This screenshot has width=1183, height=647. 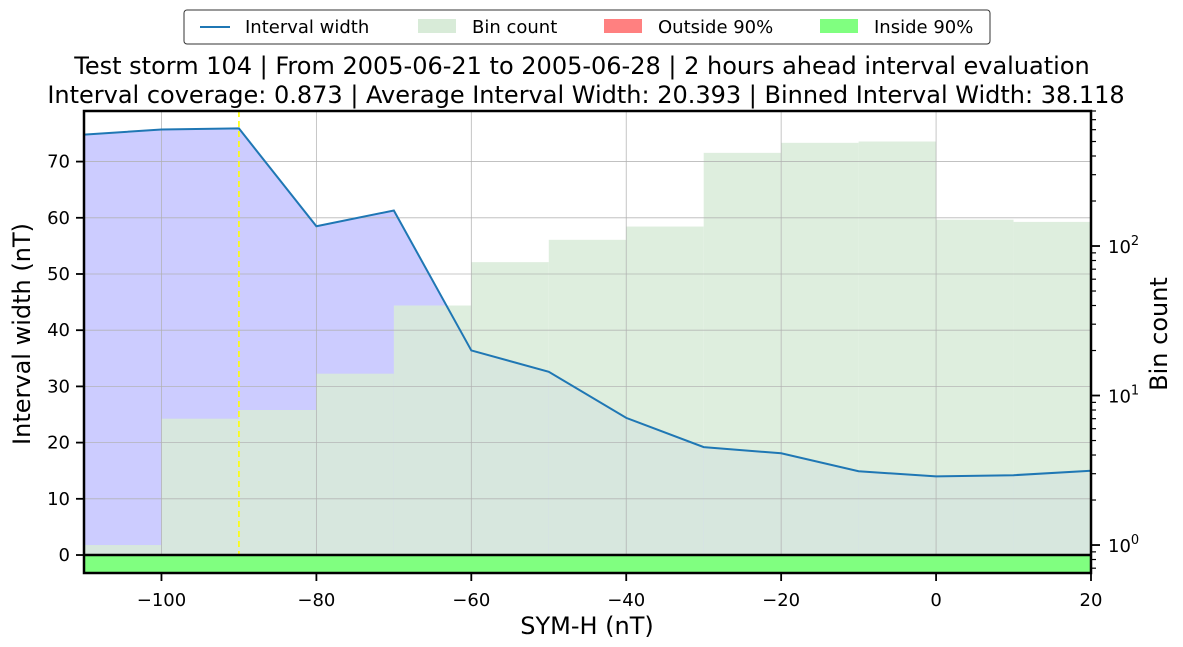 I want to click on legend-label: Outside 90%, so click(x=715, y=27).